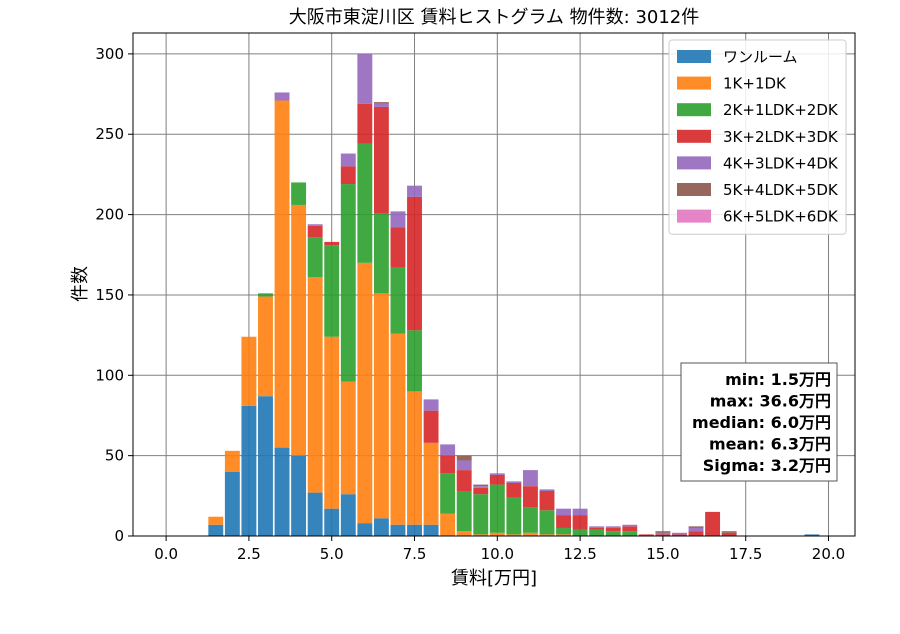 The width and height of the screenshot is (900, 634). What do you see at coordinates (579, 554) in the screenshot?
I see `x-tick-label: 12.5` at bounding box center [579, 554].